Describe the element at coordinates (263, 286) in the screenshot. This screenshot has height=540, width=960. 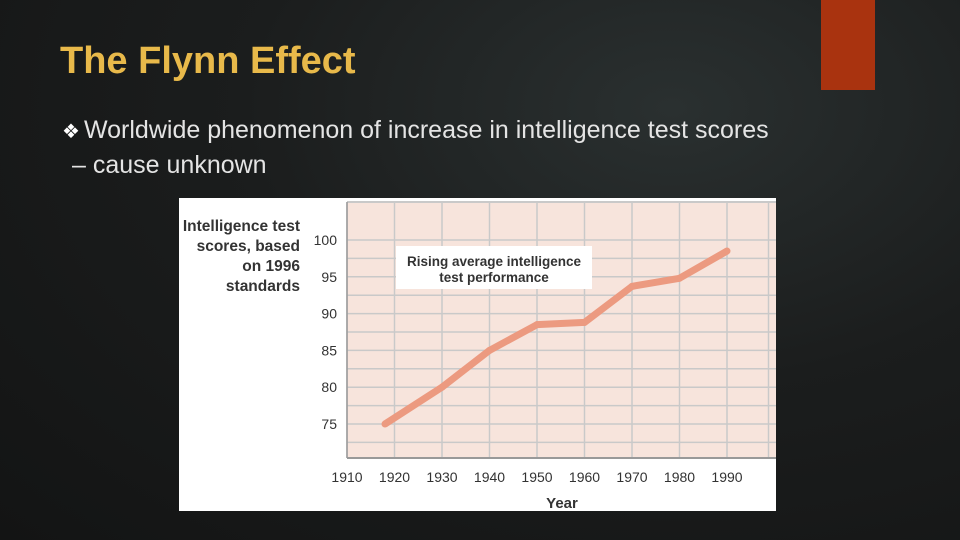
I see `y-axis-label-line-3: standards` at that location.